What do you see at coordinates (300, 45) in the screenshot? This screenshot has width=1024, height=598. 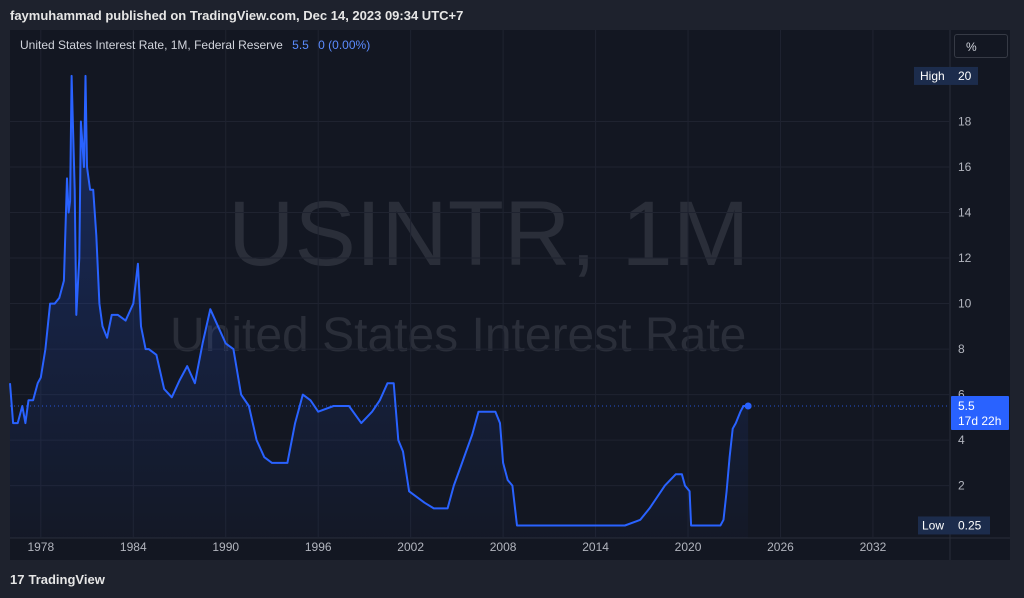 I see `legend-value: 5.5` at bounding box center [300, 45].